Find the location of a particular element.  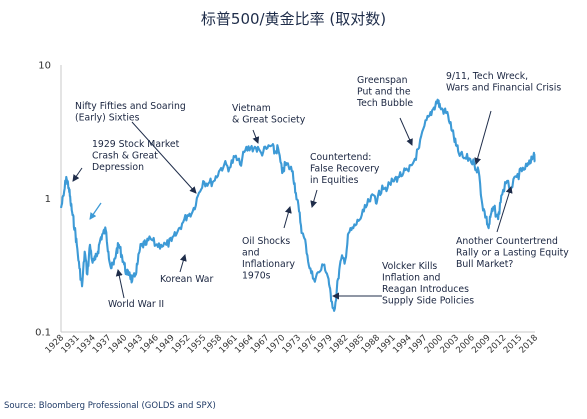

annotation-line: Wars and Financial Crisis is located at coordinates (503, 88).